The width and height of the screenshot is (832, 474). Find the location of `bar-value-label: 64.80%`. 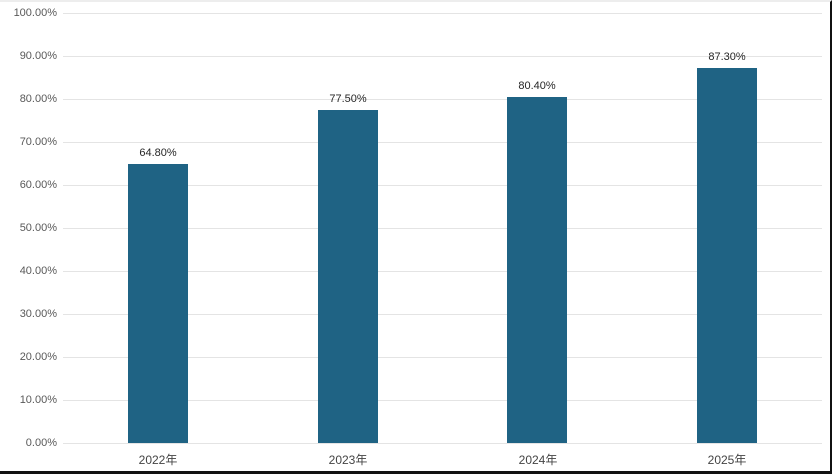

bar-value-label: 64.80% is located at coordinates (158, 153).